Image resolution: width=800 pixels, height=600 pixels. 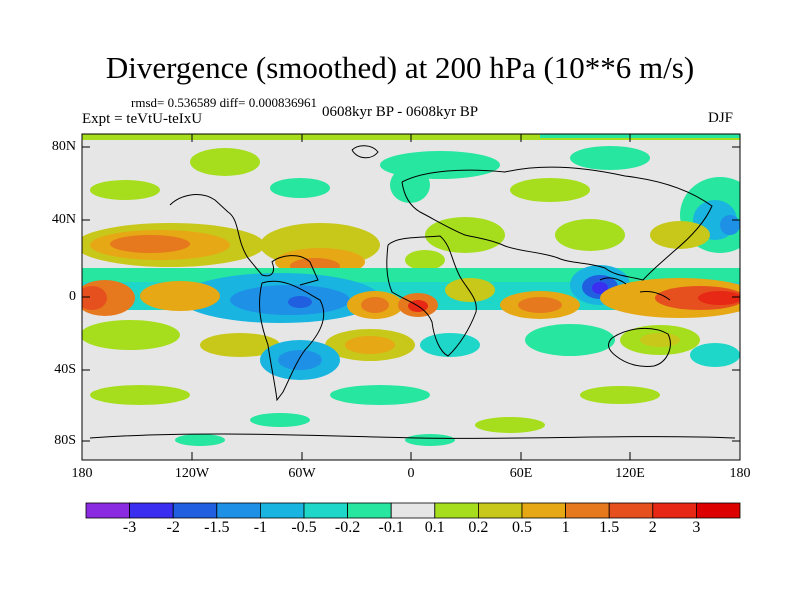 I want to click on stats-line: rmsd= 0.536589 diff= 0.000836961, so click(x=224, y=102).